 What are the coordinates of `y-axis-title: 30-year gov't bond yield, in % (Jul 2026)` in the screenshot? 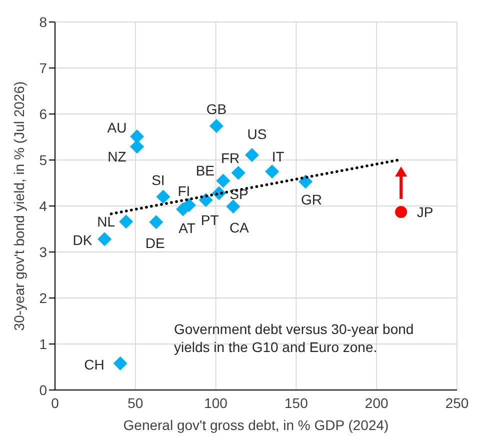 It's located at (19, 206).